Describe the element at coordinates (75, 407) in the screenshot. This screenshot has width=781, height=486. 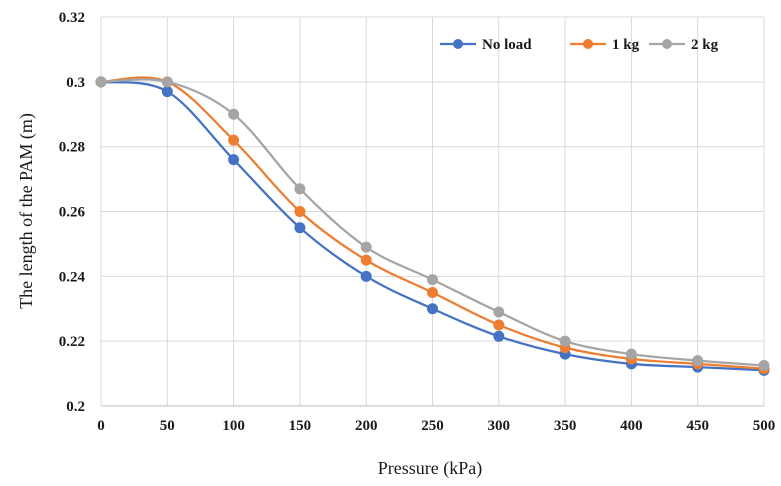
I see `y-tick-label: 0.2` at that location.